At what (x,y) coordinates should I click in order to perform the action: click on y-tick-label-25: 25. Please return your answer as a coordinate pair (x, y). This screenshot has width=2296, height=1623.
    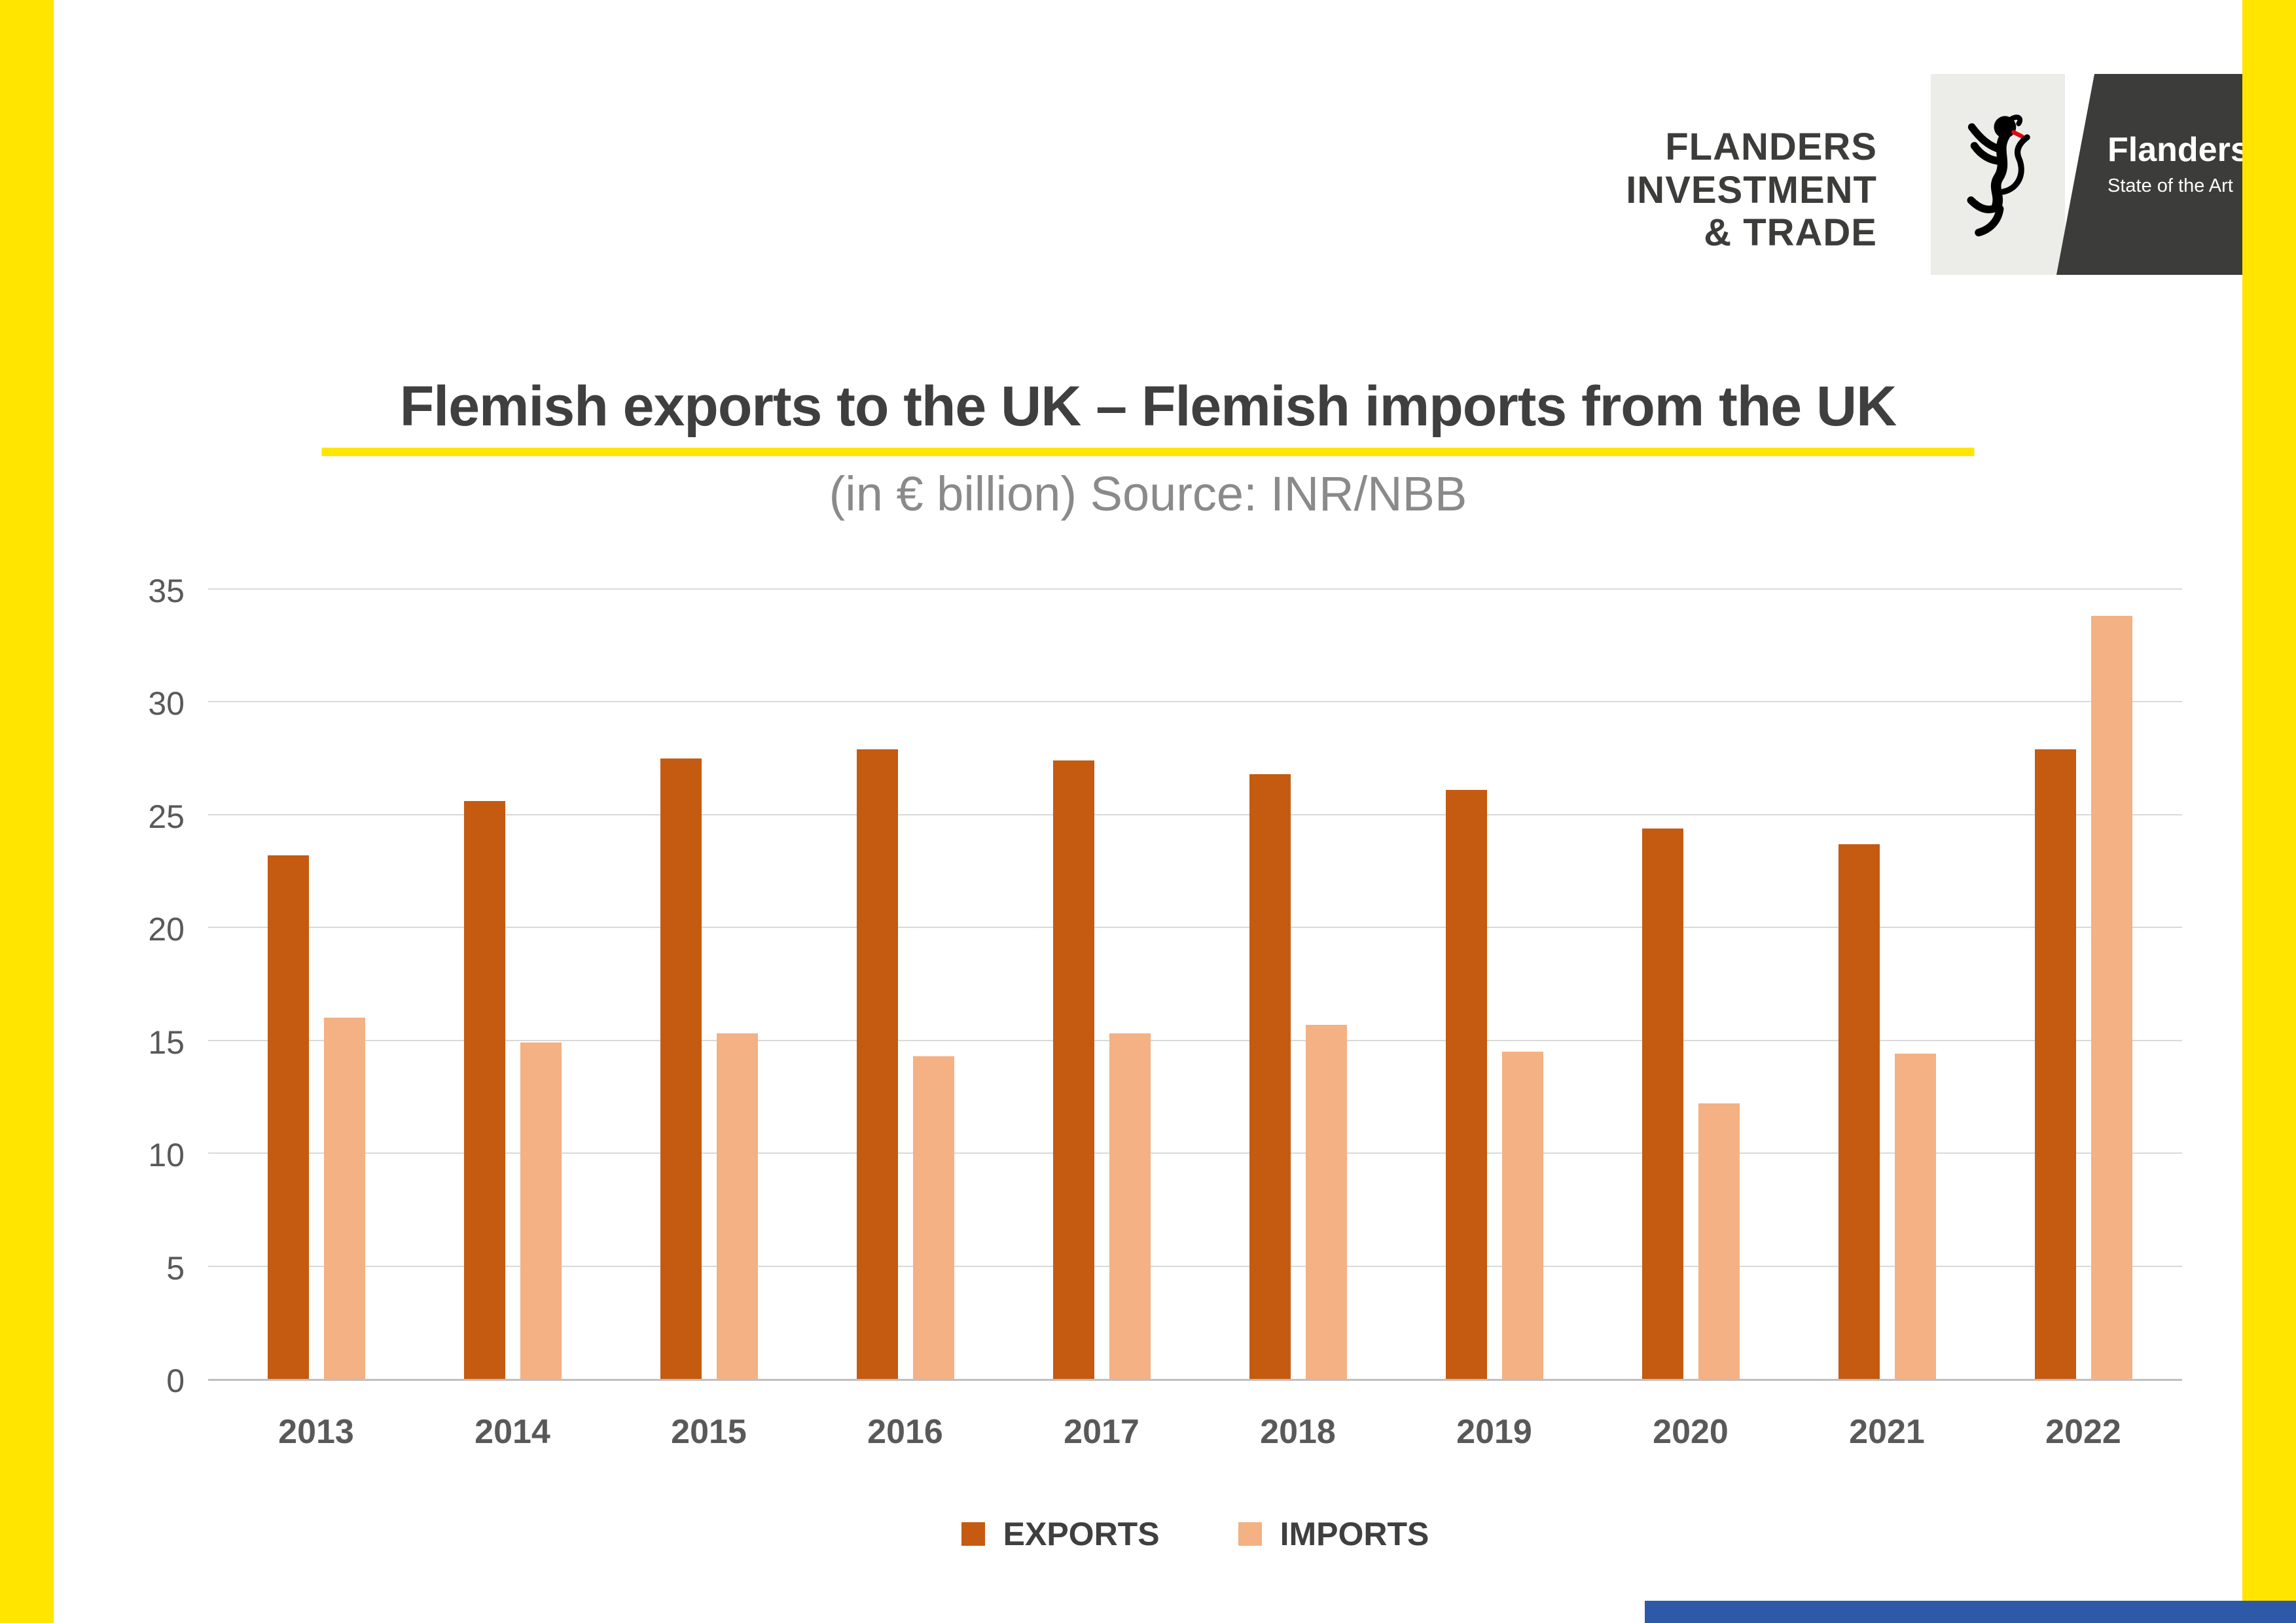
    Looking at the image, I should click on (166, 816).